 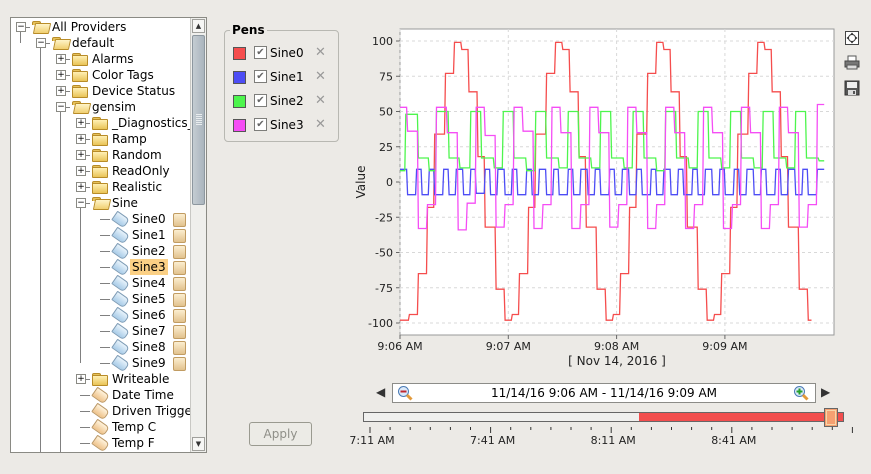 What do you see at coordinates (198, 120) in the screenshot?
I see `scroll-thumb` at bounding box center [198, 120].